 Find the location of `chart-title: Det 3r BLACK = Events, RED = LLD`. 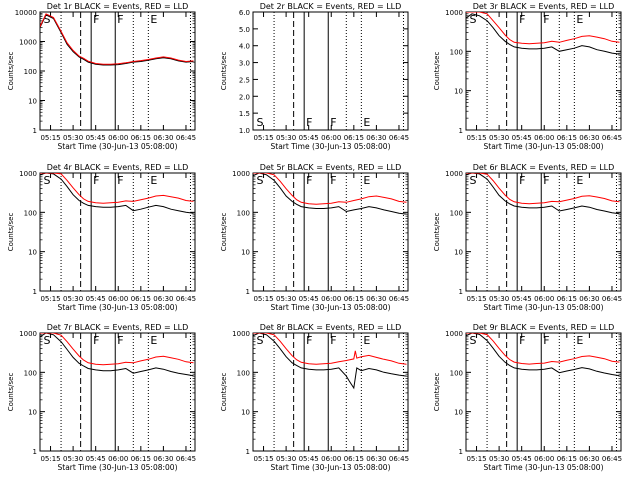

chart-title: Det 3r BLACK = Events, RED = LLD is located at coordinates (544, 6).